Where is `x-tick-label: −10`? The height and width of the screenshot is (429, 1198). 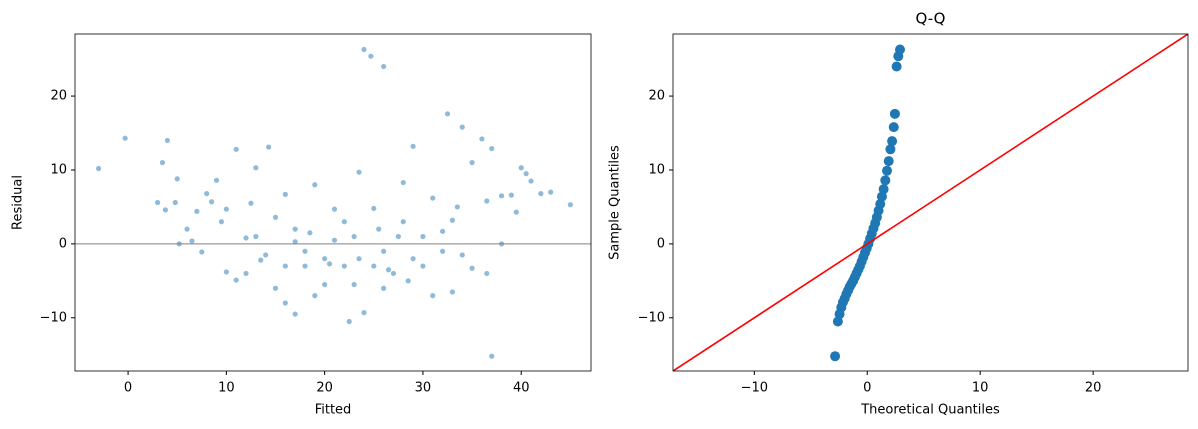 x-tick-label: −10 is located at coordinates (754, 388).